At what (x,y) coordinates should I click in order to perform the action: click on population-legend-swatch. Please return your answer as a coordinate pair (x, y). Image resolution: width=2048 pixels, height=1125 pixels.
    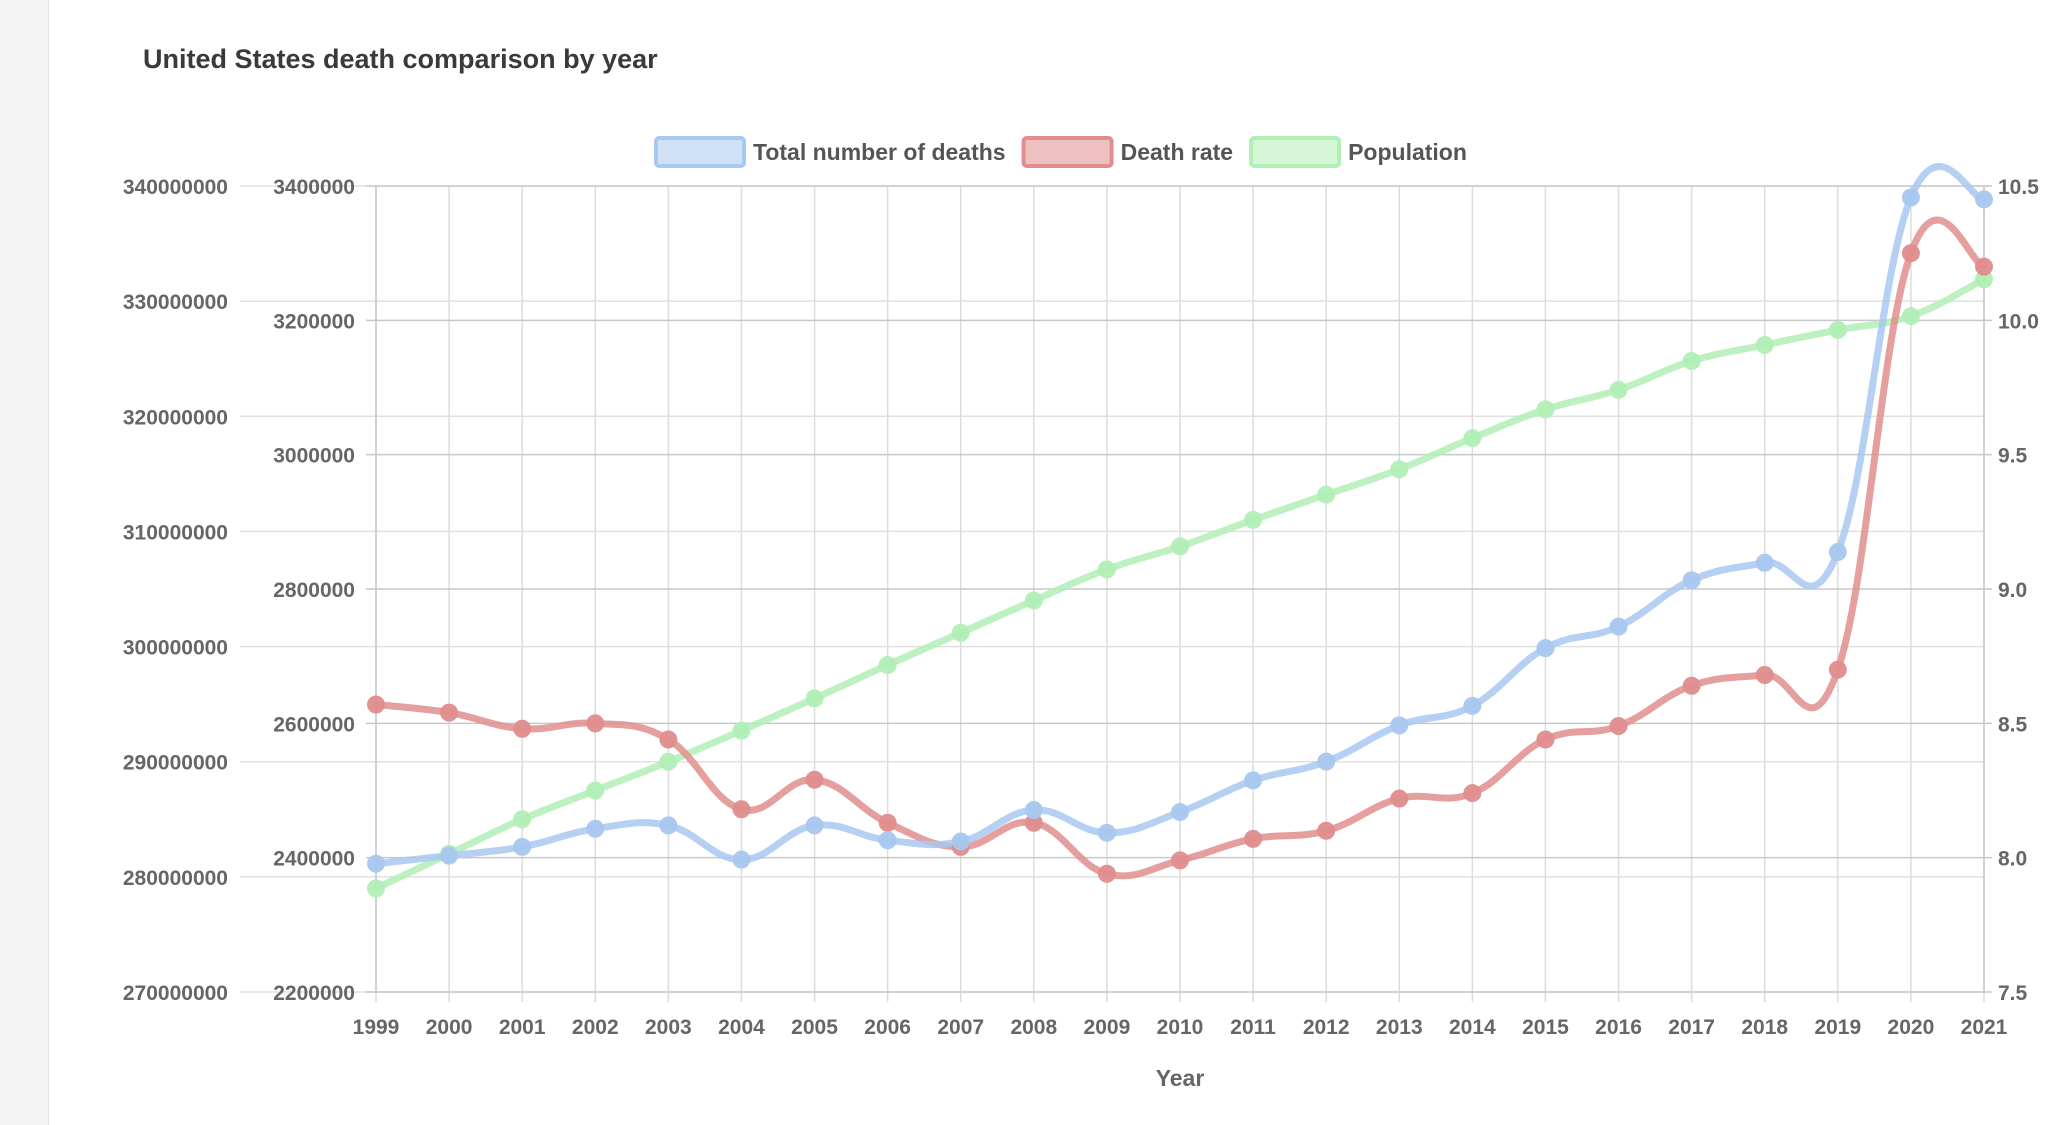
    Looking at the image, I should click on (1295, 152).